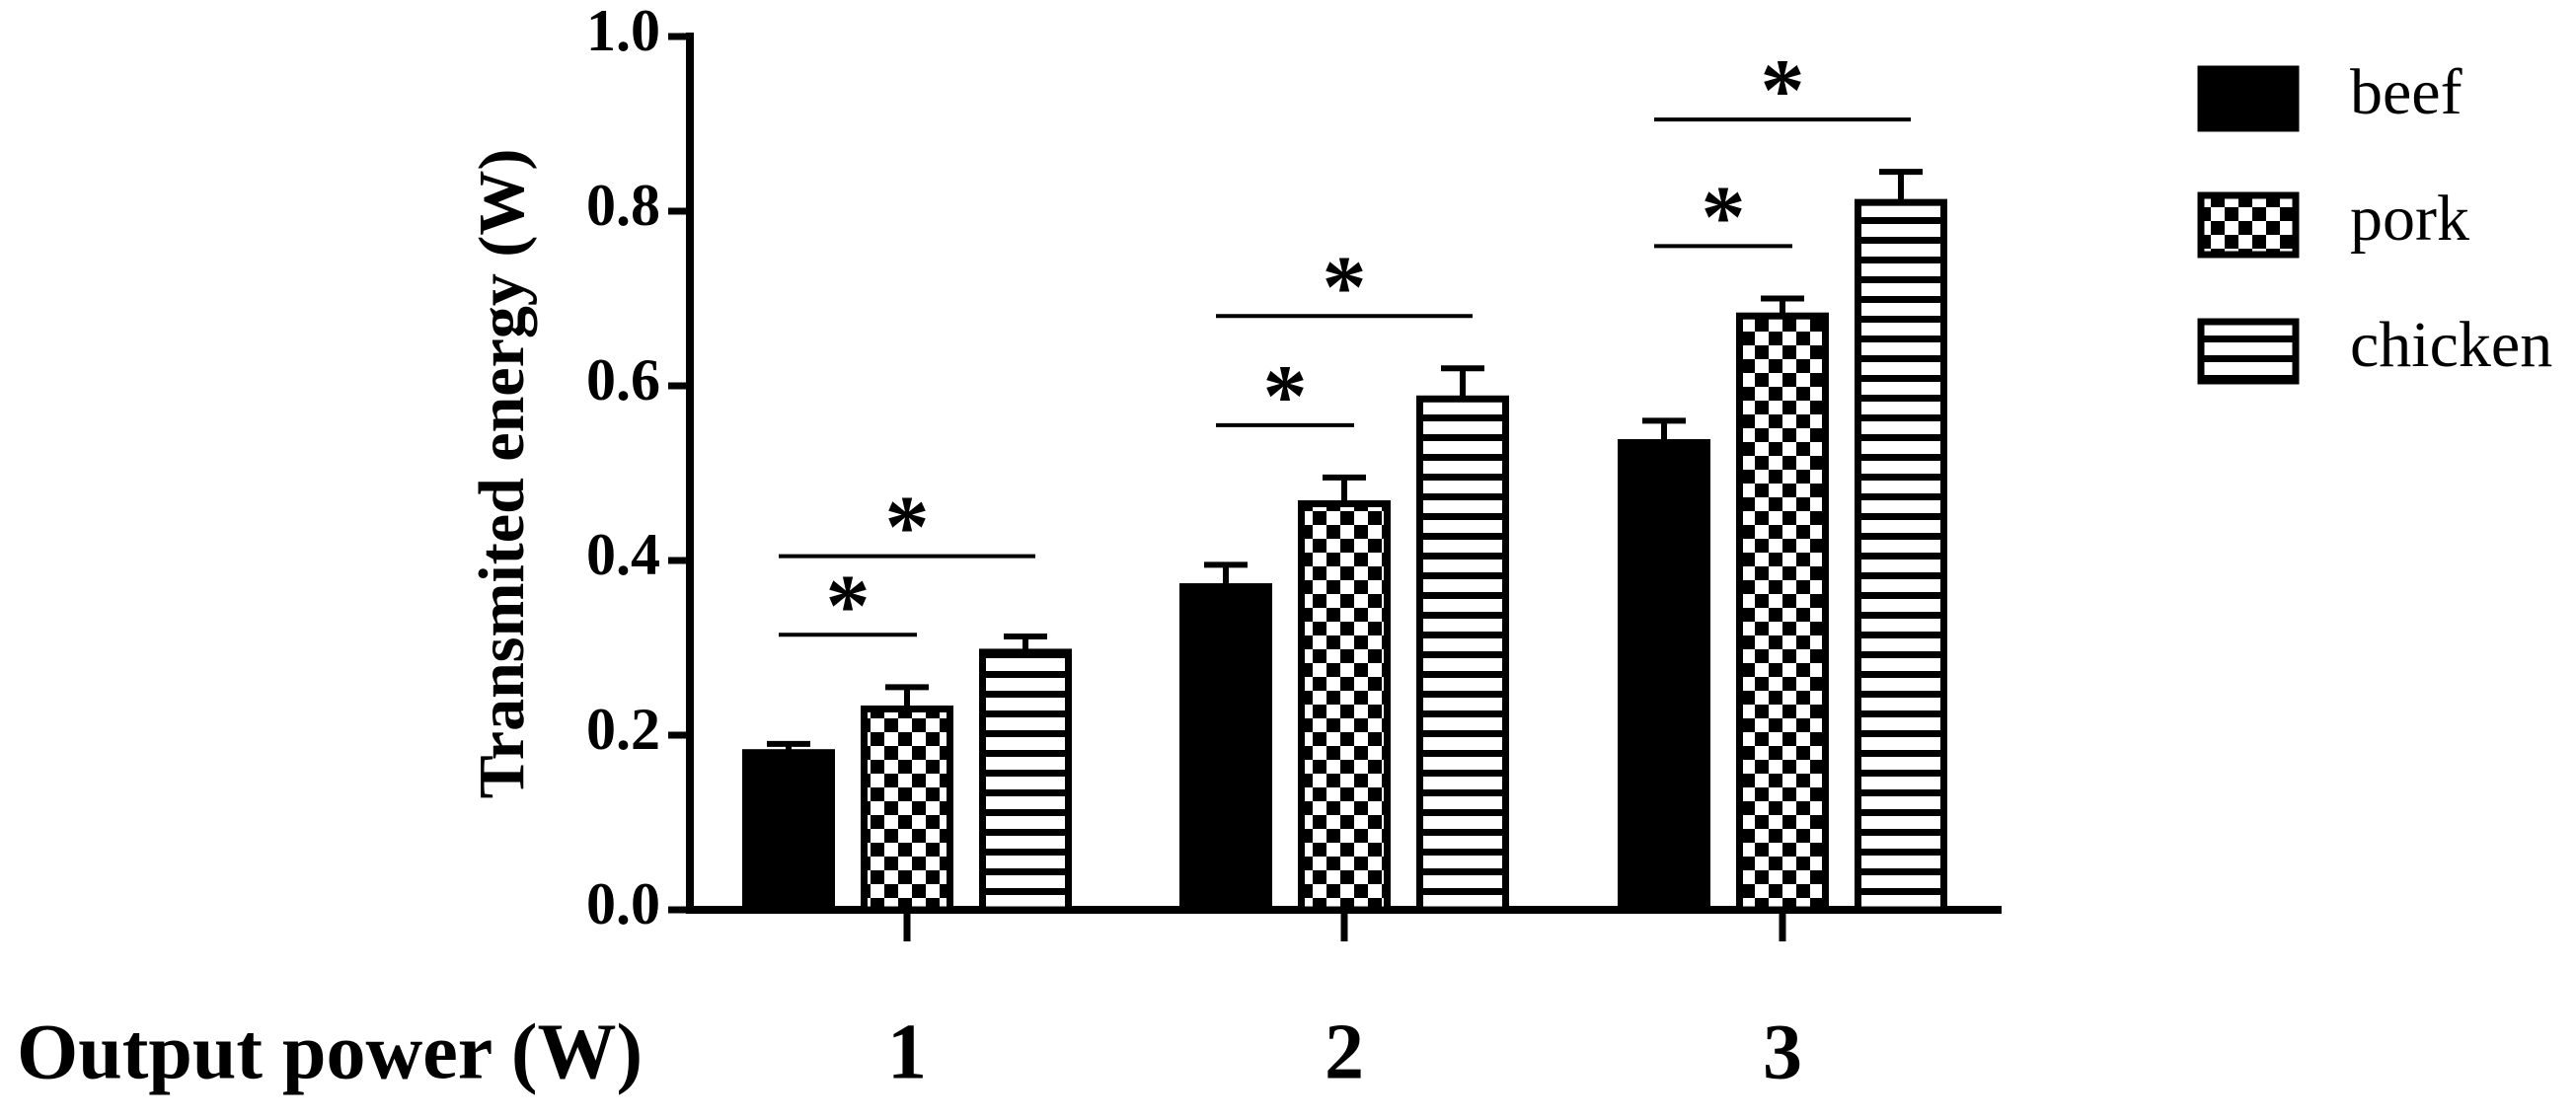 This screenshot has width=2576, height=1120. I want to click on legend-label: beef, so click(2406, 92).